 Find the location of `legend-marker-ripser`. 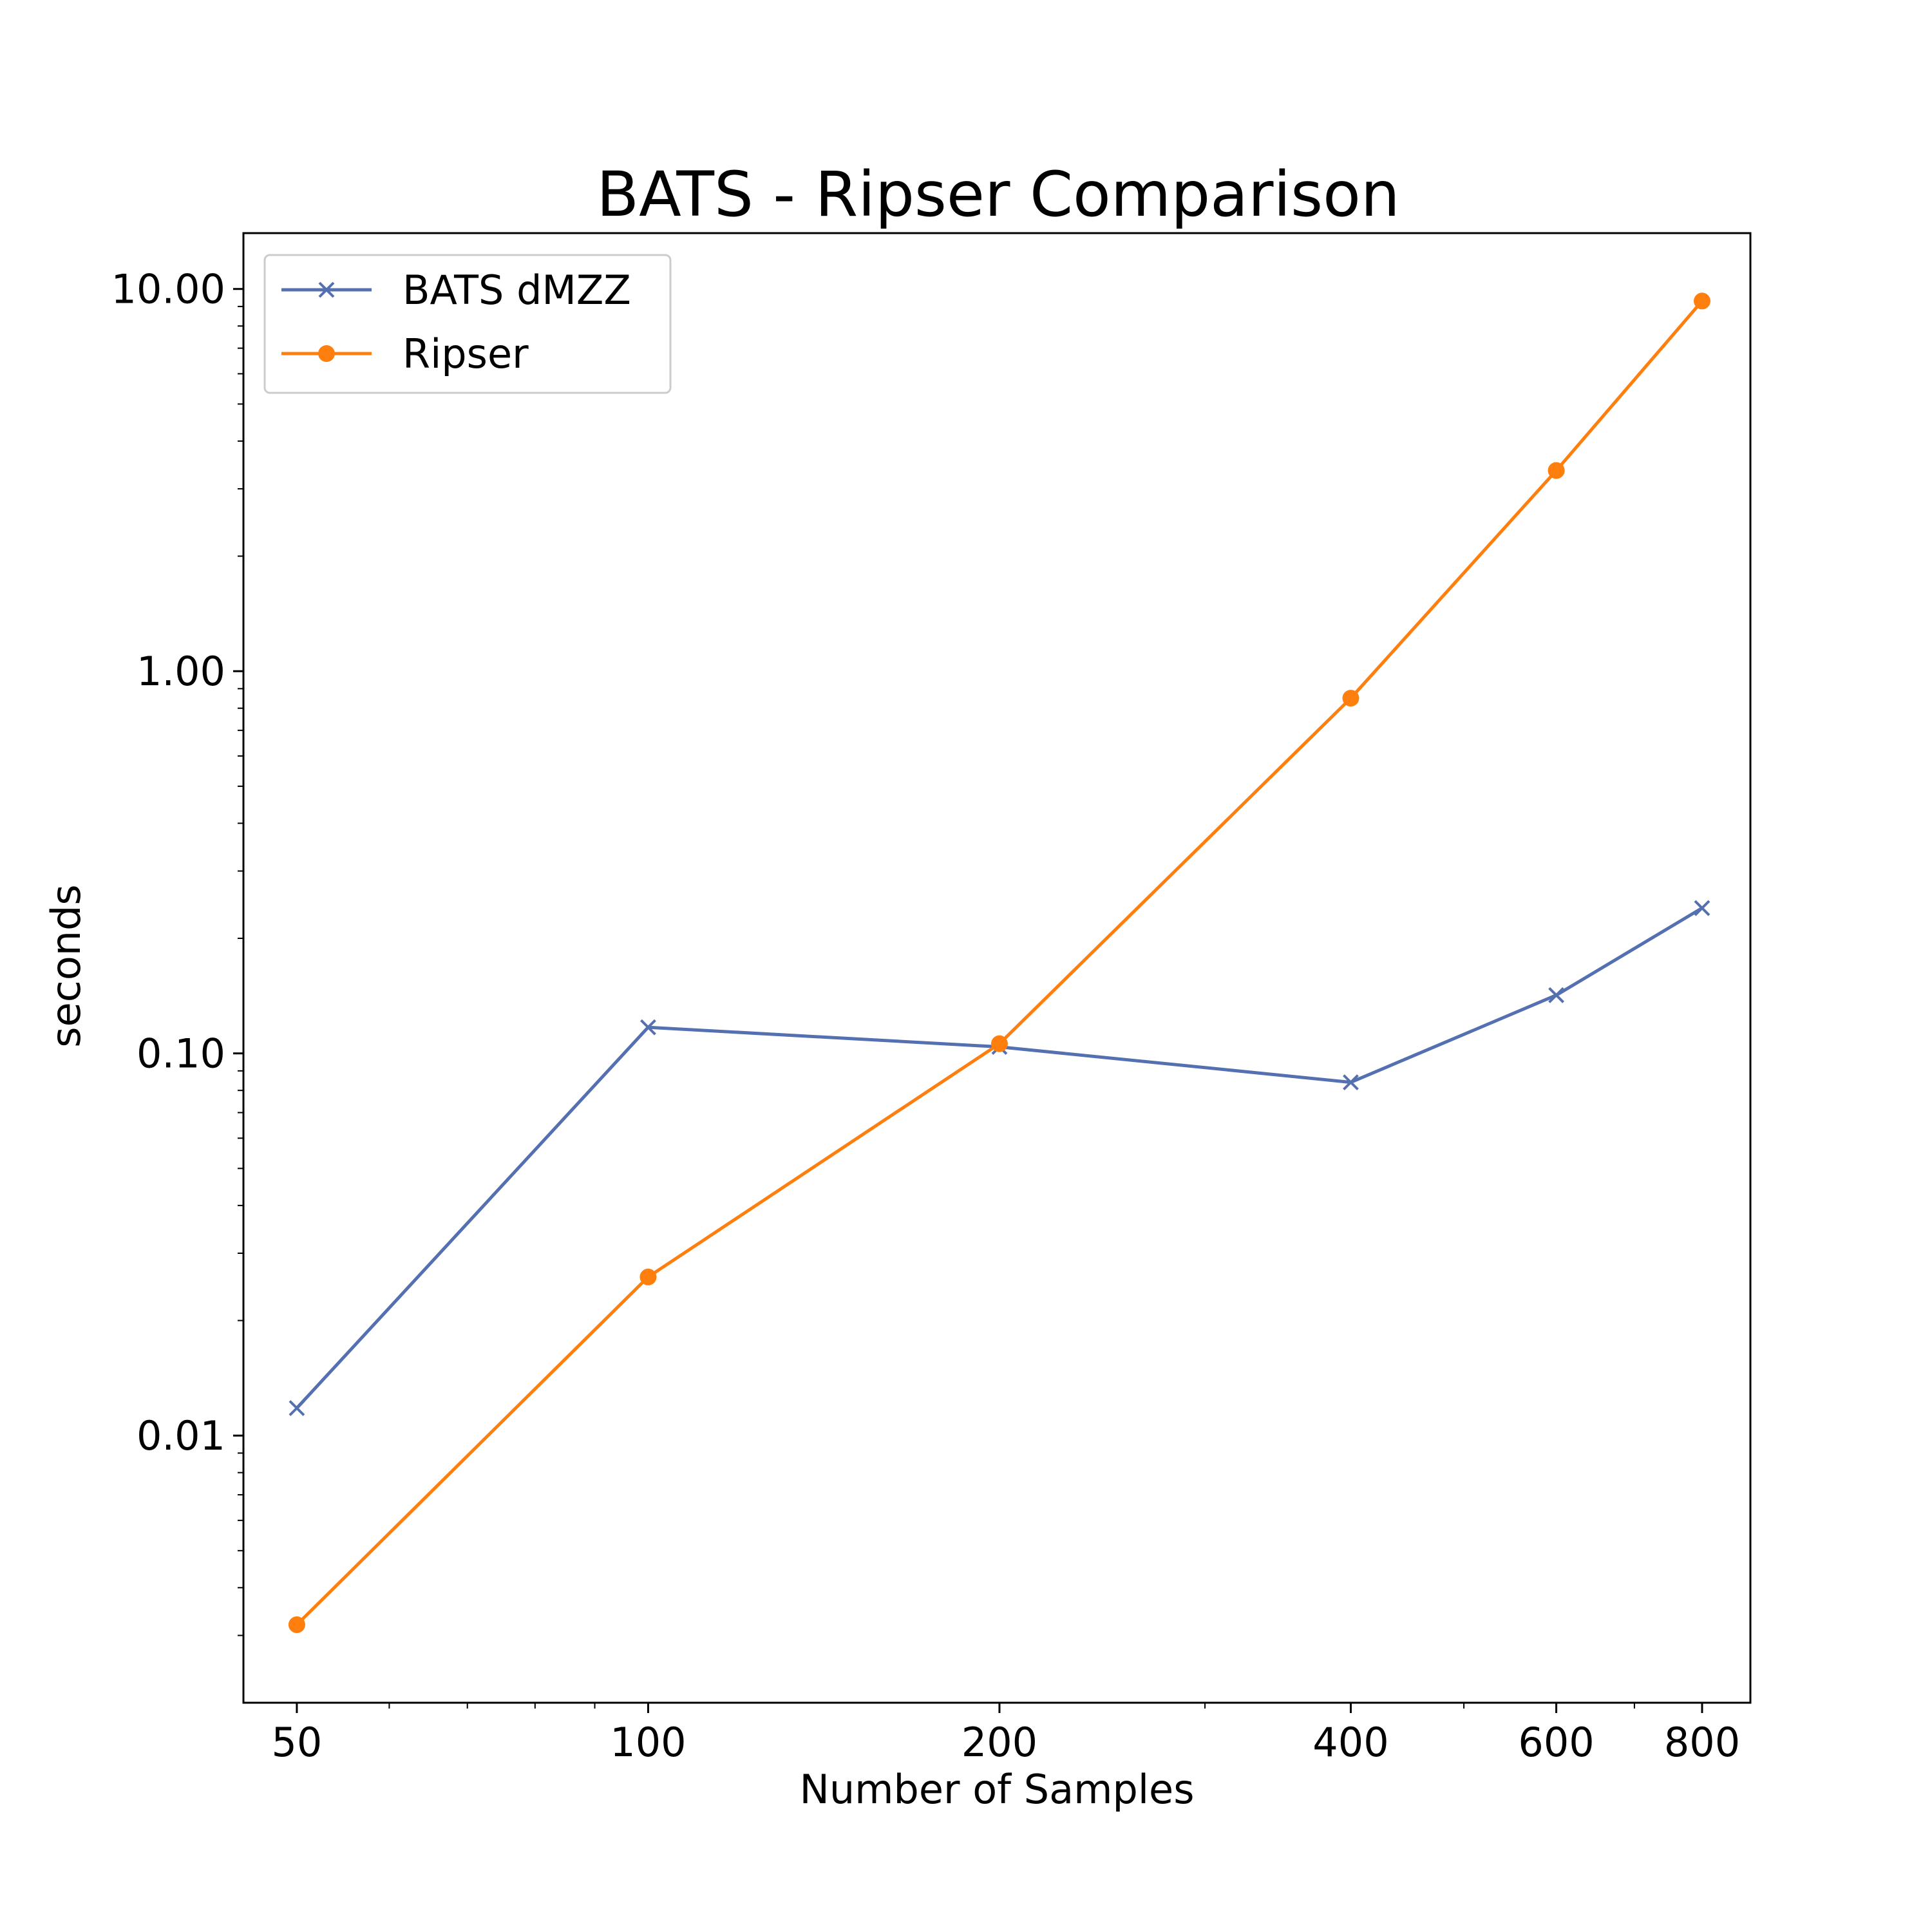

legend-marker-ripser is located at coordinates (326, 353).